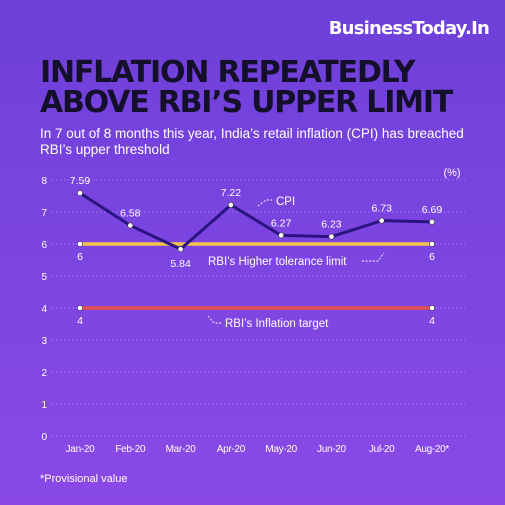 The image size is (505, 505). I want to click on cpi-data-label: 6.58, so click(130, 213).